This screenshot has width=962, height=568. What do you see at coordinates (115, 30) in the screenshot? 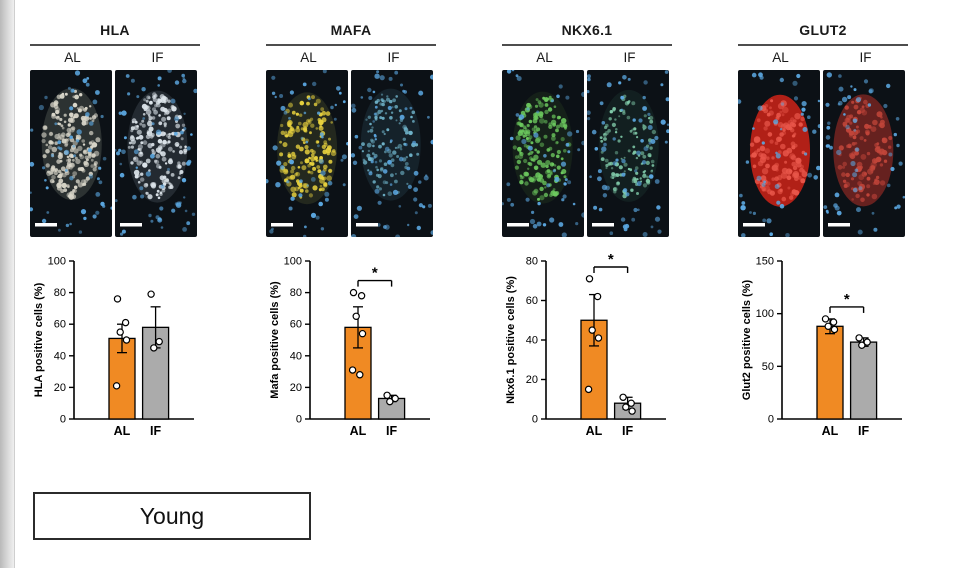
I see `marker-title: HLA` at bounding box center [115, 30].